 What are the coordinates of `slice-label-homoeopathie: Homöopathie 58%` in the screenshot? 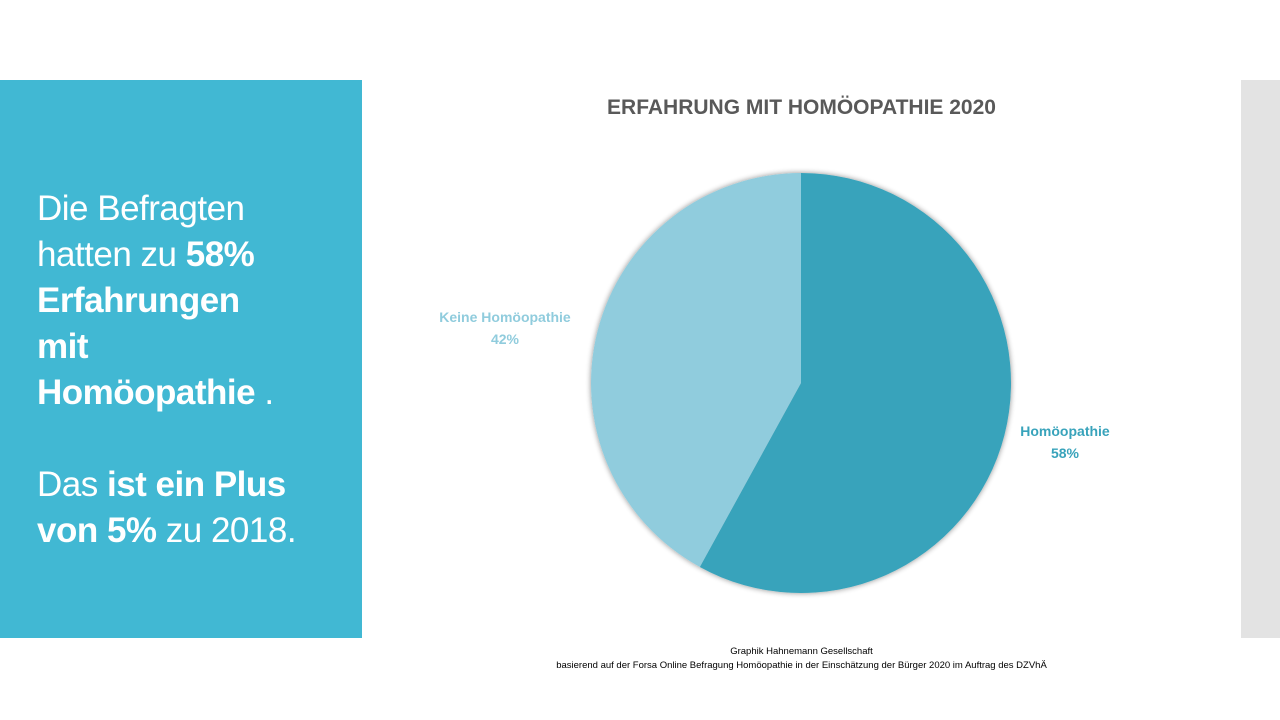 It's located at (1065, 442).